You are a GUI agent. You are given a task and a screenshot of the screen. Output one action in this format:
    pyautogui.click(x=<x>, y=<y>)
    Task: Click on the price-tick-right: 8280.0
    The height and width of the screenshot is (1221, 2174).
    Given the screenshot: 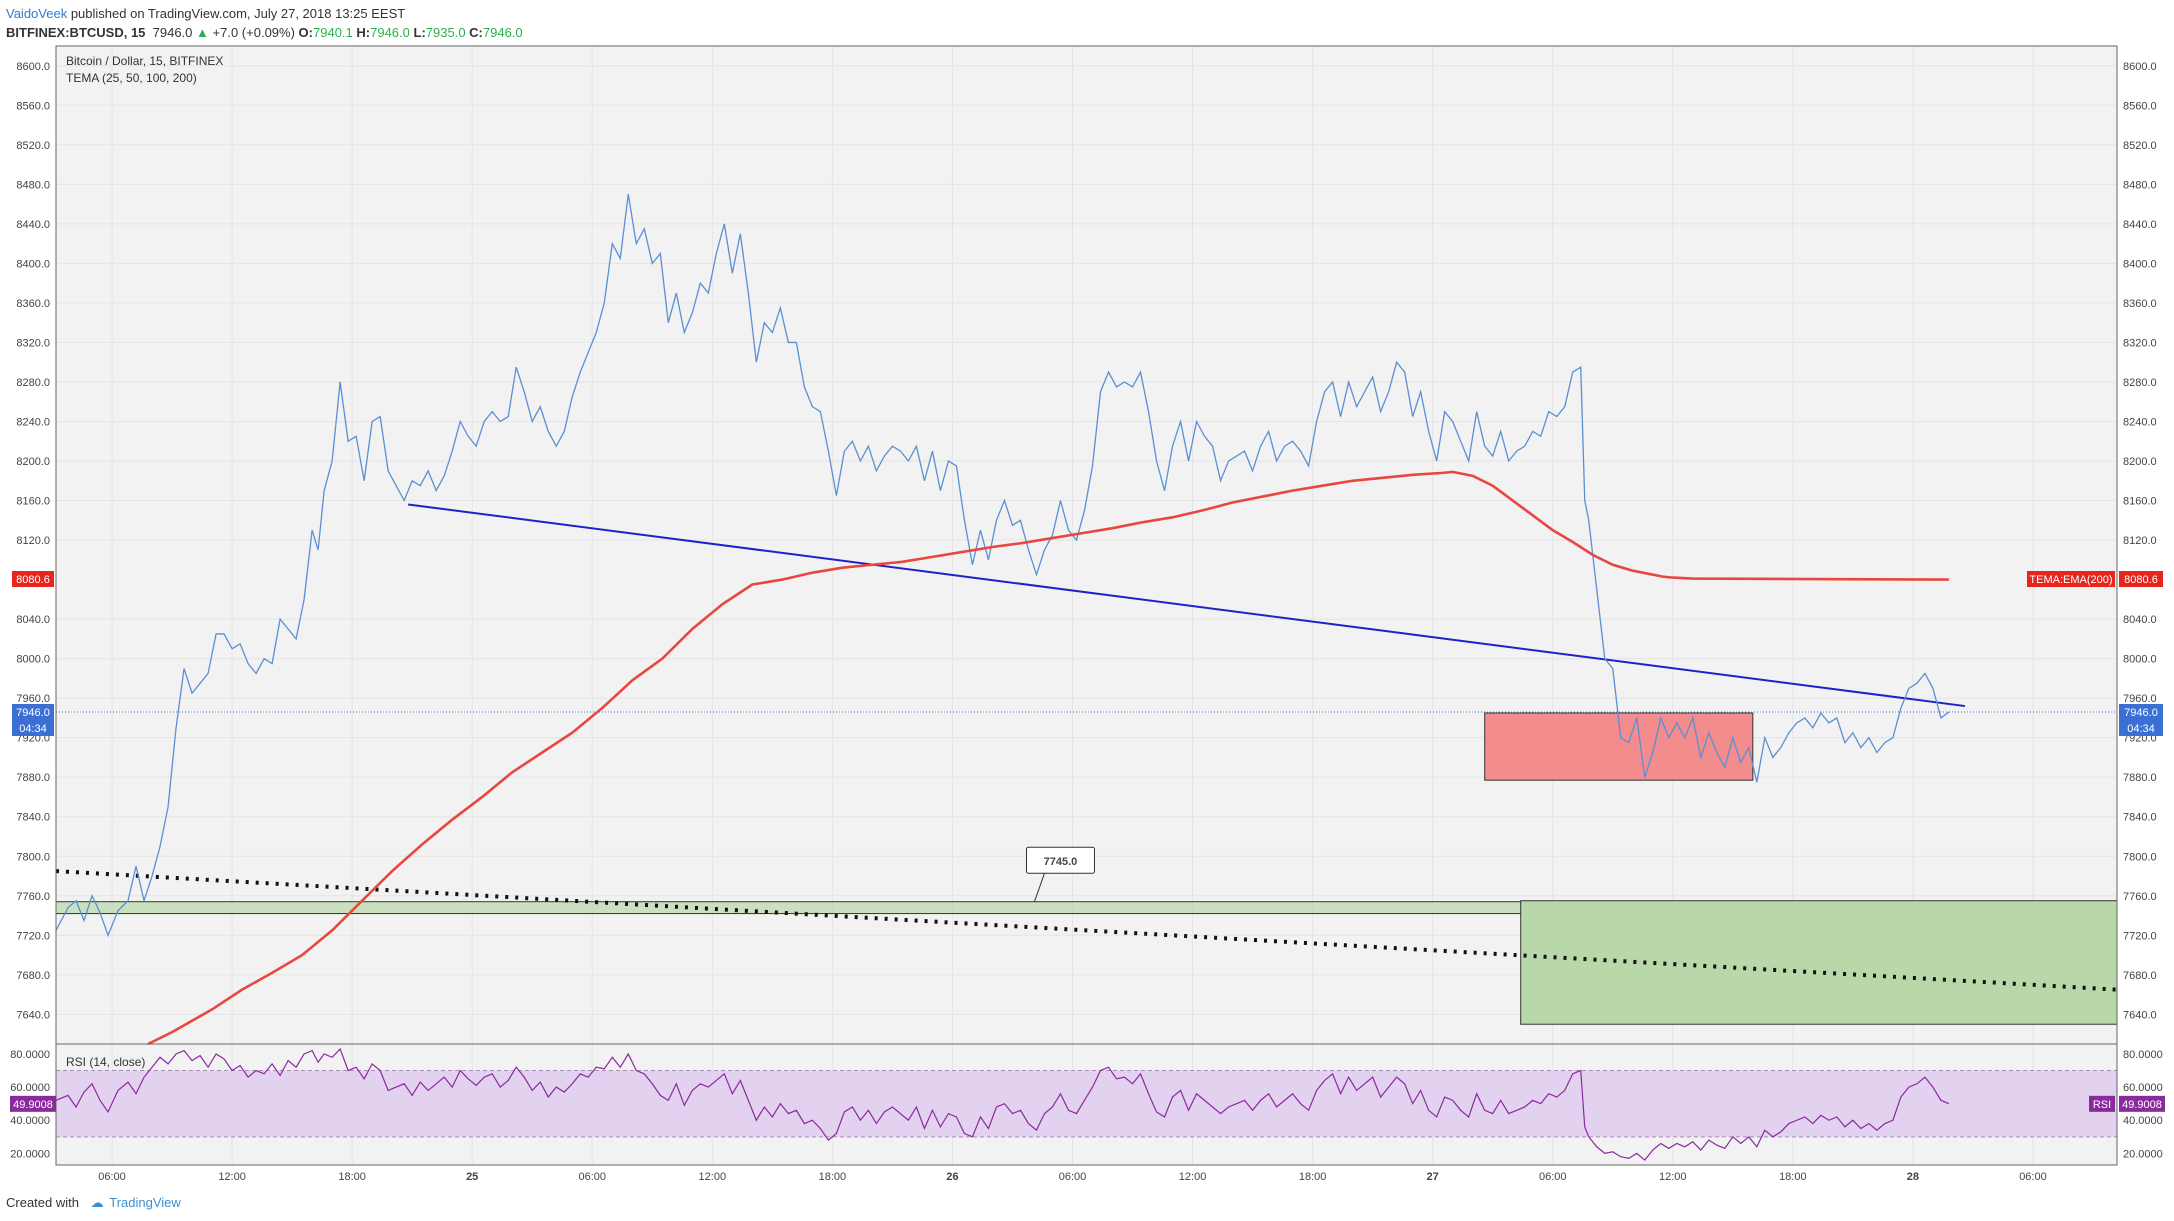 What is the action you would take?
    pyautogui.click(x=2140, y=383)
    